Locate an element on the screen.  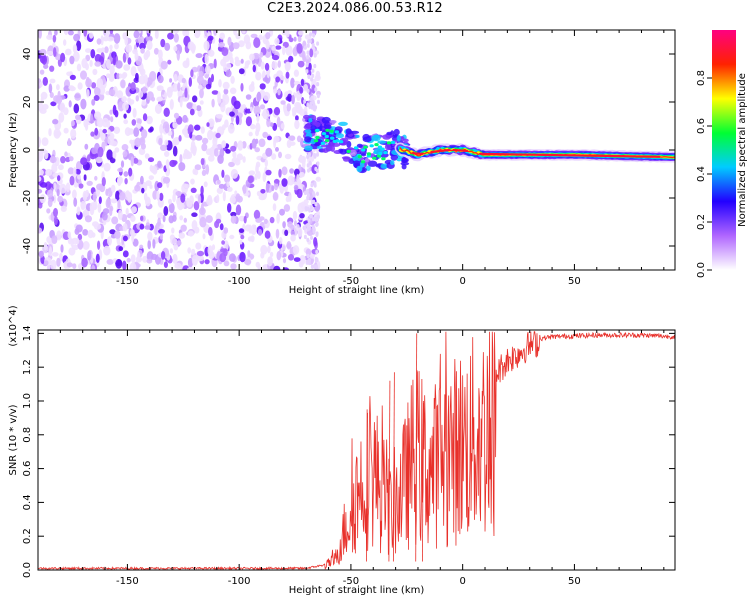
y-tick-label: -20 is located at coordinates (27, 198).